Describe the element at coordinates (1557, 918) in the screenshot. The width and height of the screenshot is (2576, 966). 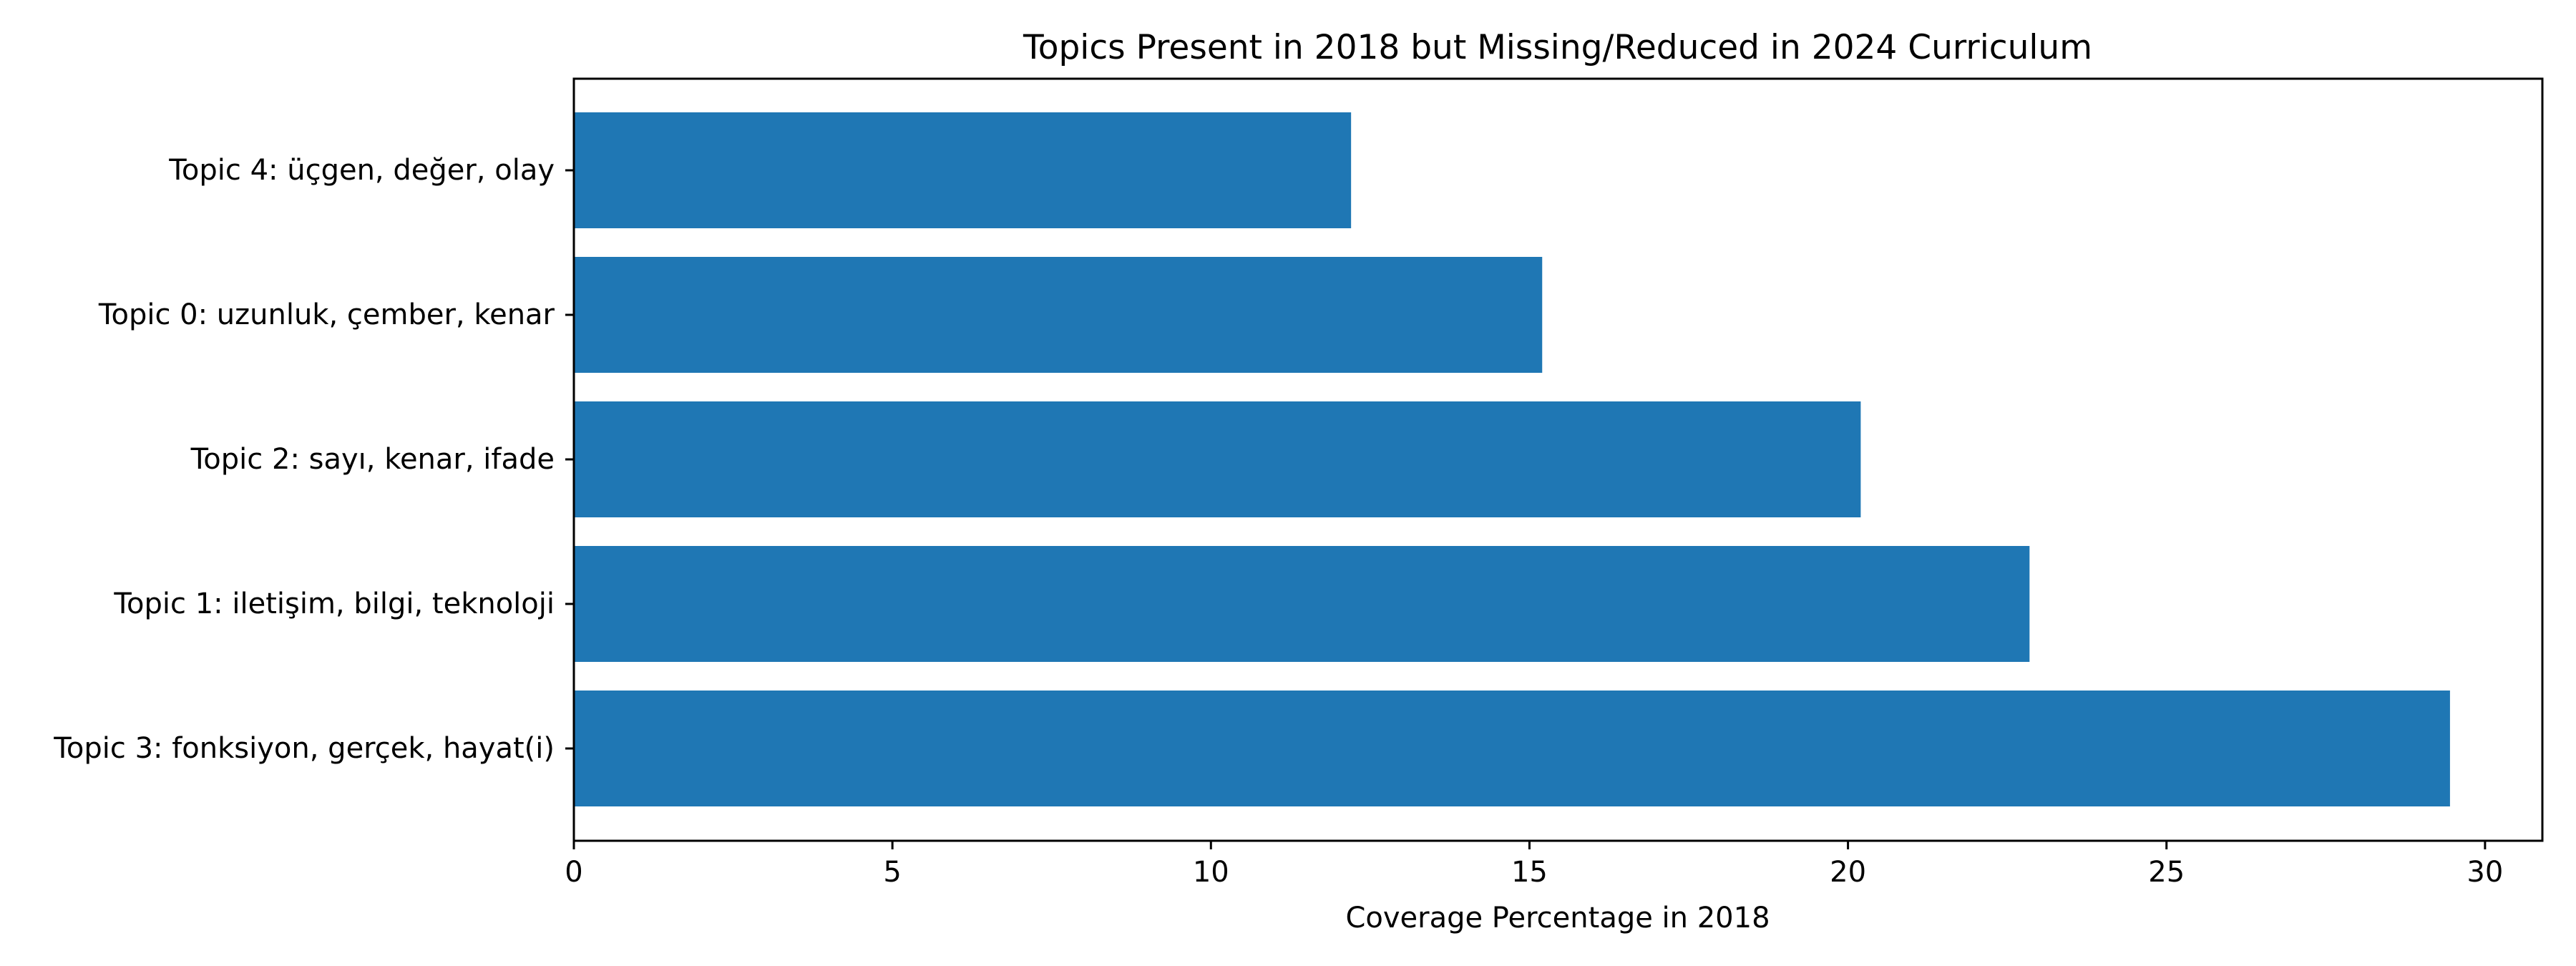
I see `x-axis-label: Coverage Percentage in 2018` at that location.